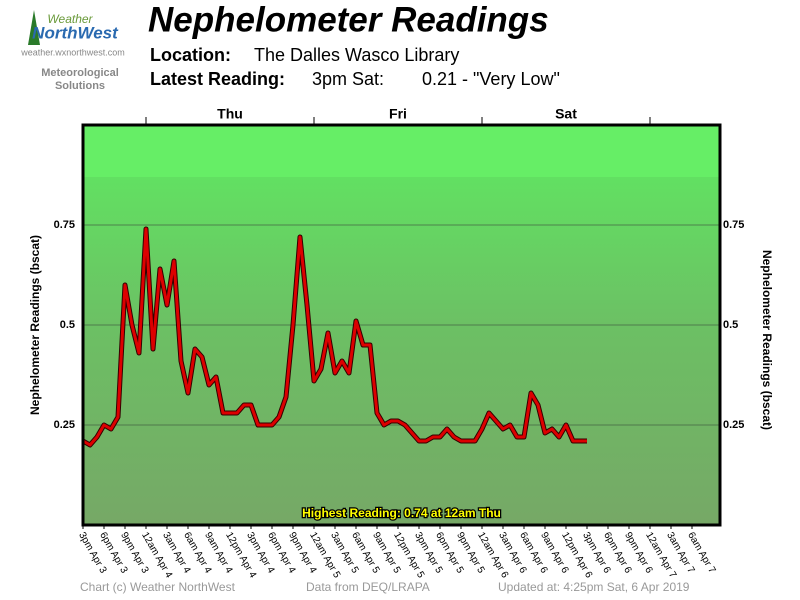 Image resolution: width=800 pixels, height=600 pixels. I want to click on logo-name: Weather, so click(70, 19).